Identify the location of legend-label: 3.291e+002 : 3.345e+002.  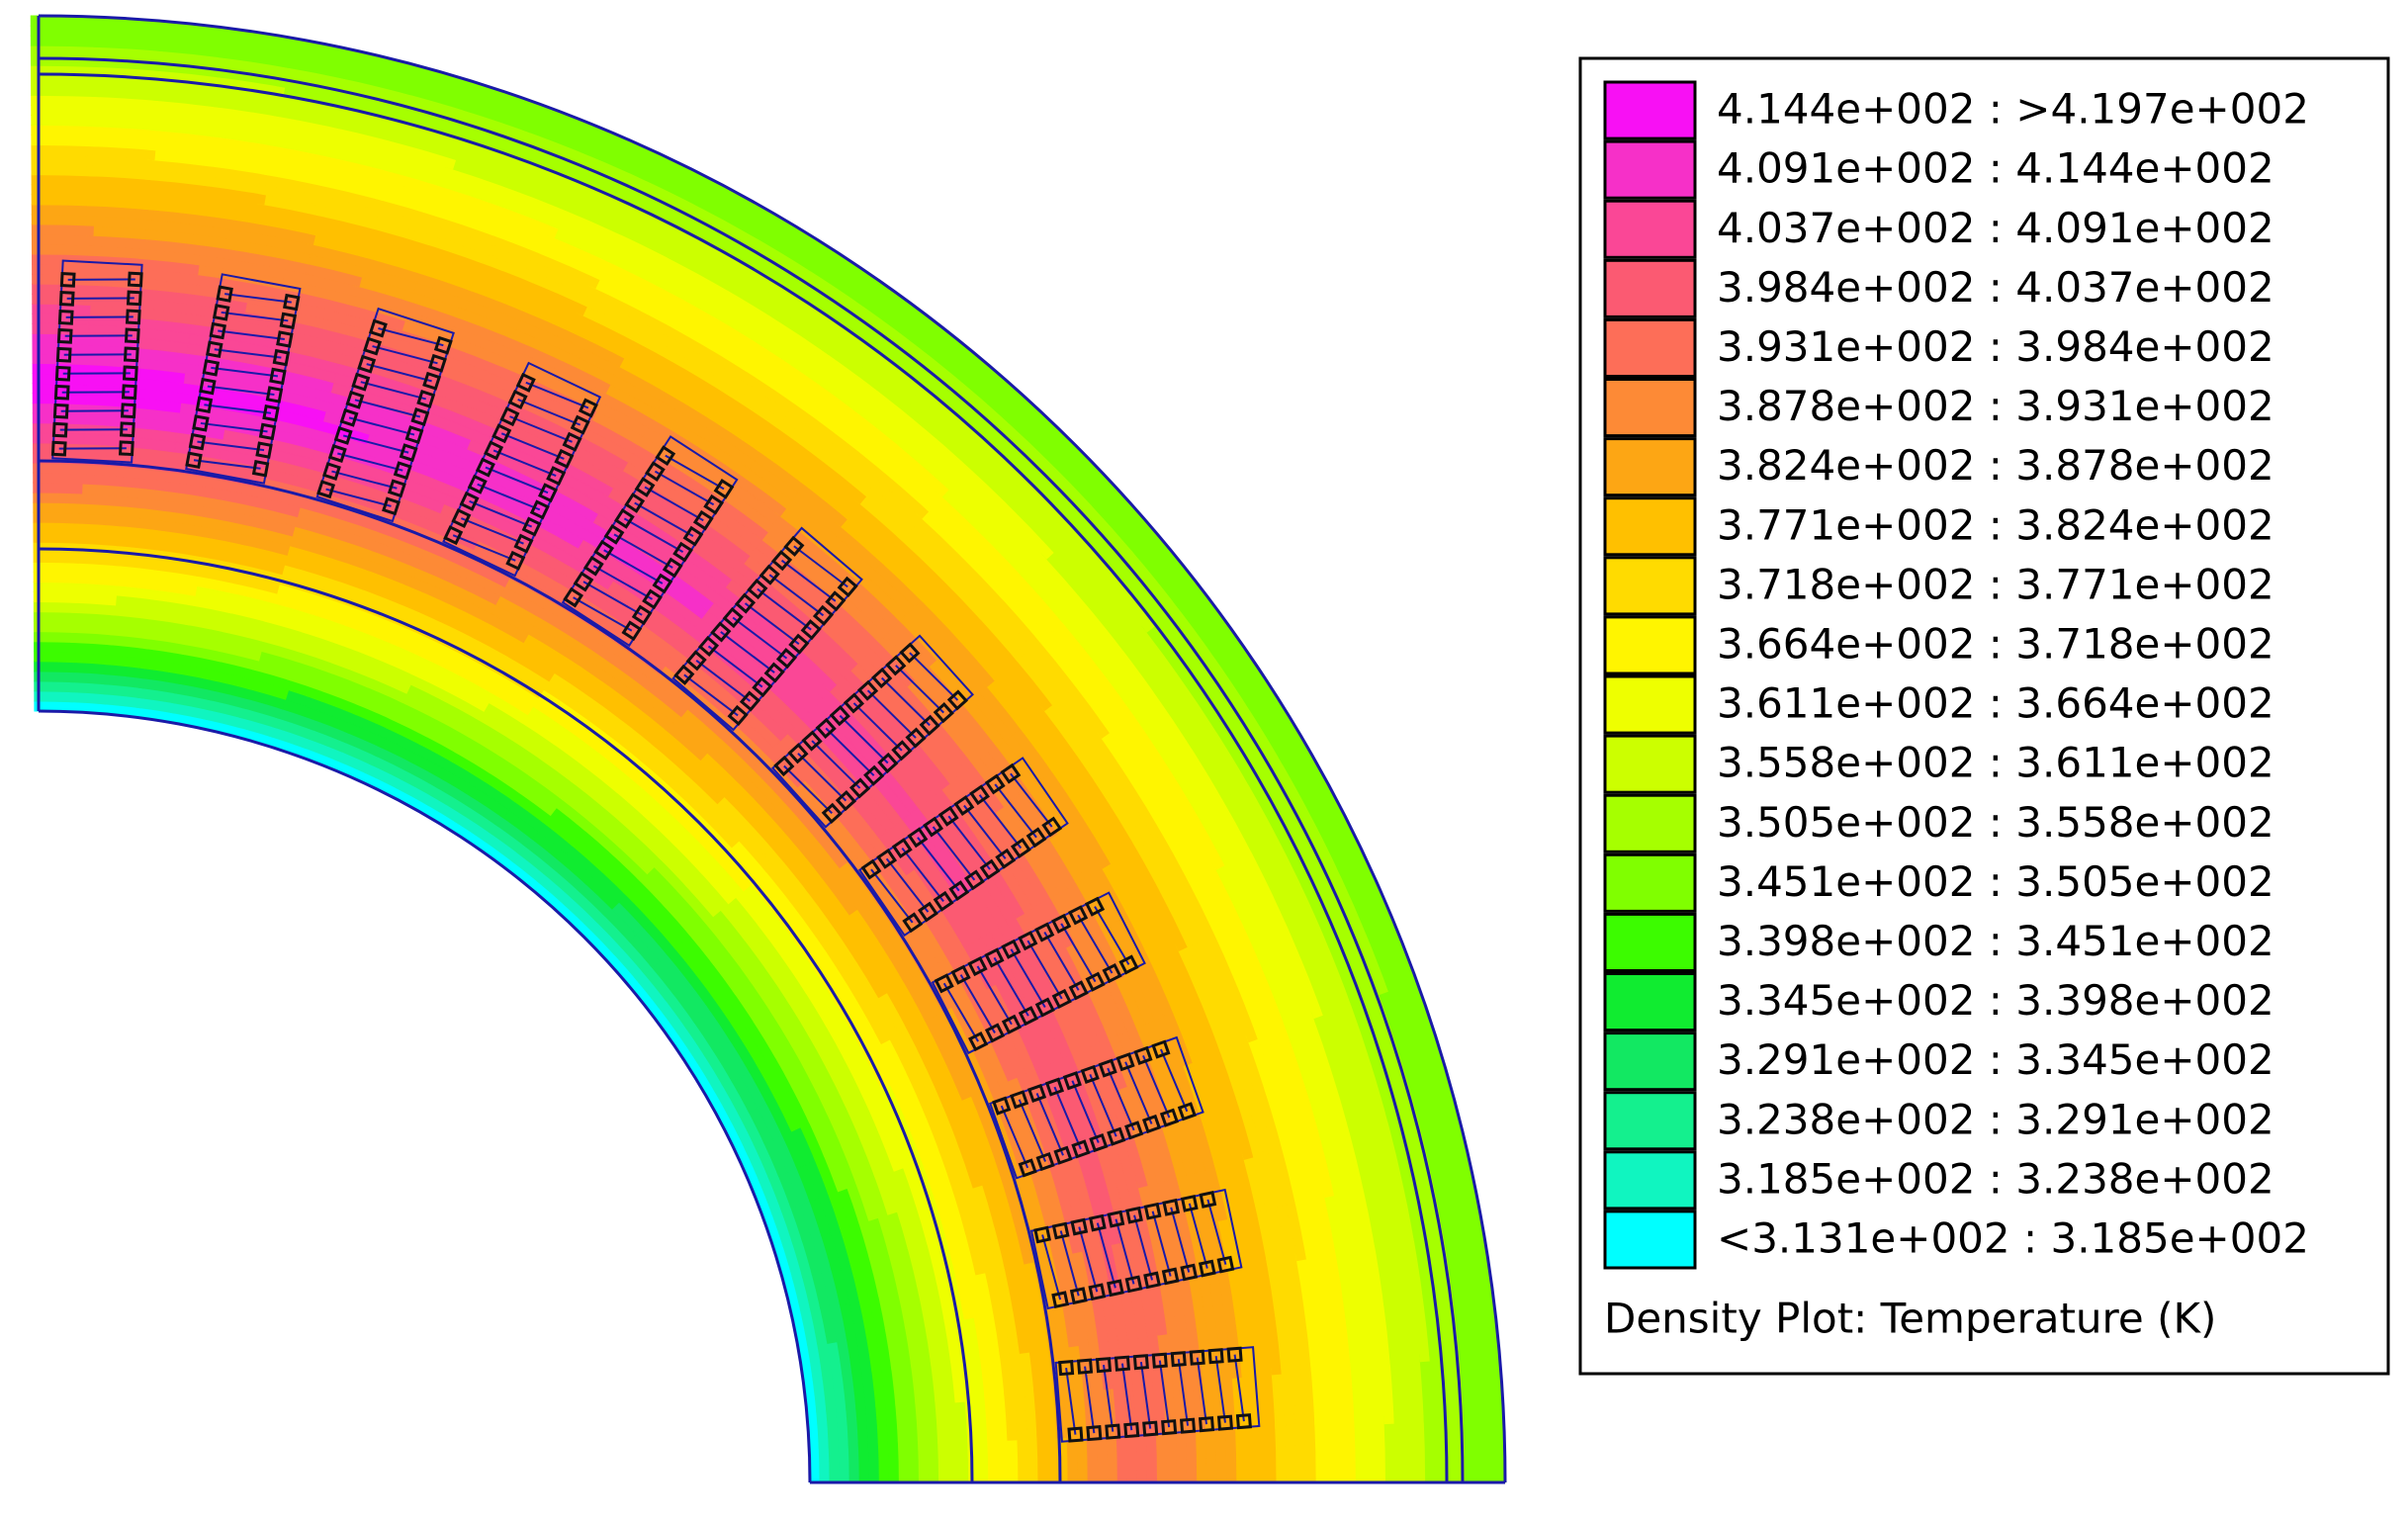
(1995, 1059).